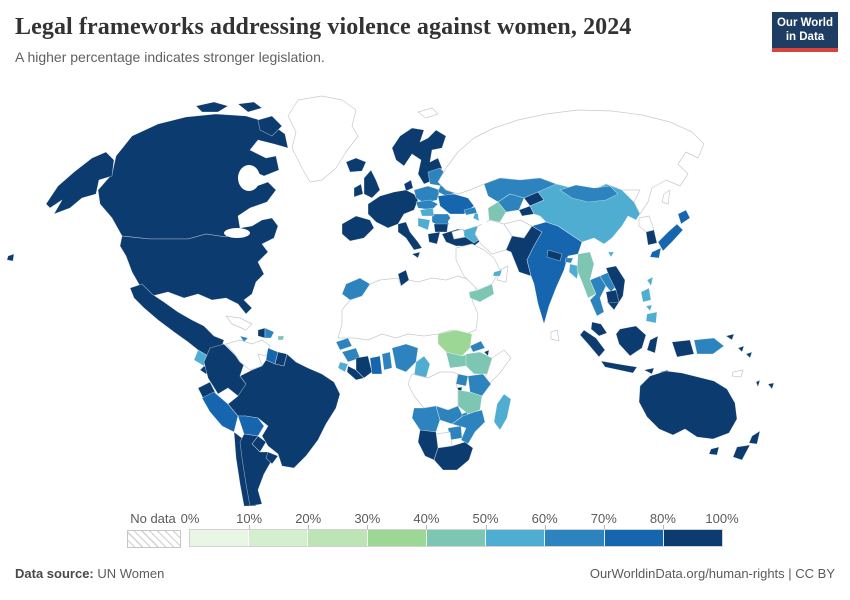 This screenshot has height=600, width=850. What do you see at coordinates (737, 373) in the screenshot?
I see `country-new-caledonia` at bounding box center [737, 373].